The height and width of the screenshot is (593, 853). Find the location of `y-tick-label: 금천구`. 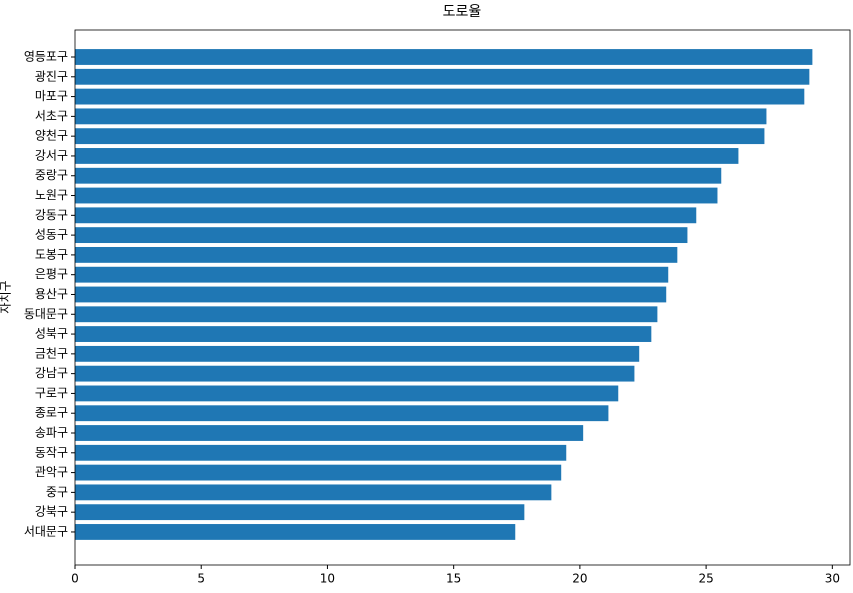

y-tick-label: 금천구 is located at coordinates (51, 352).